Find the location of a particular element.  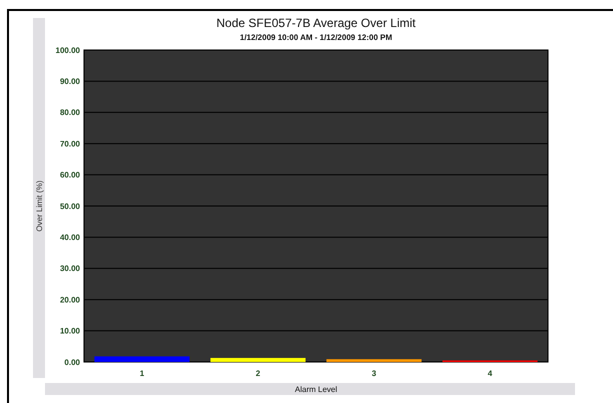

y-tick-label: 10.00 is located at coordinates (70, 331).